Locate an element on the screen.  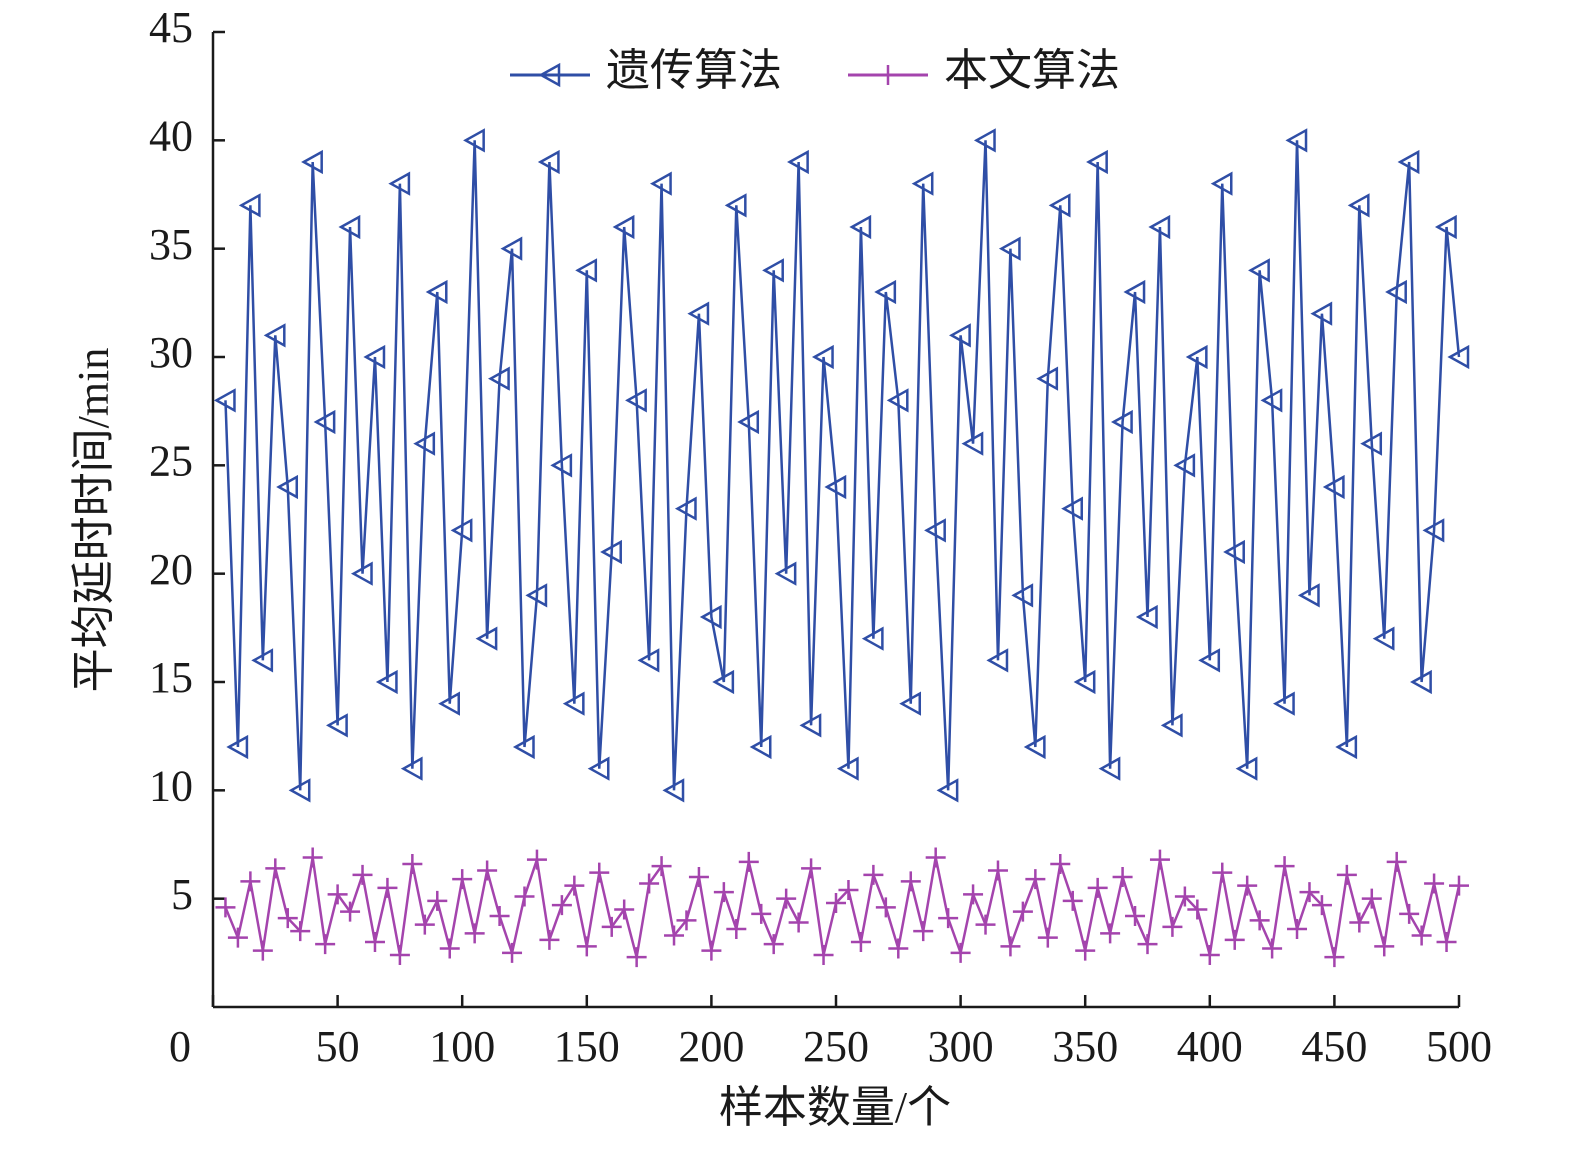
x-tick-label: 350 is located at coordinates (1085, 1046).